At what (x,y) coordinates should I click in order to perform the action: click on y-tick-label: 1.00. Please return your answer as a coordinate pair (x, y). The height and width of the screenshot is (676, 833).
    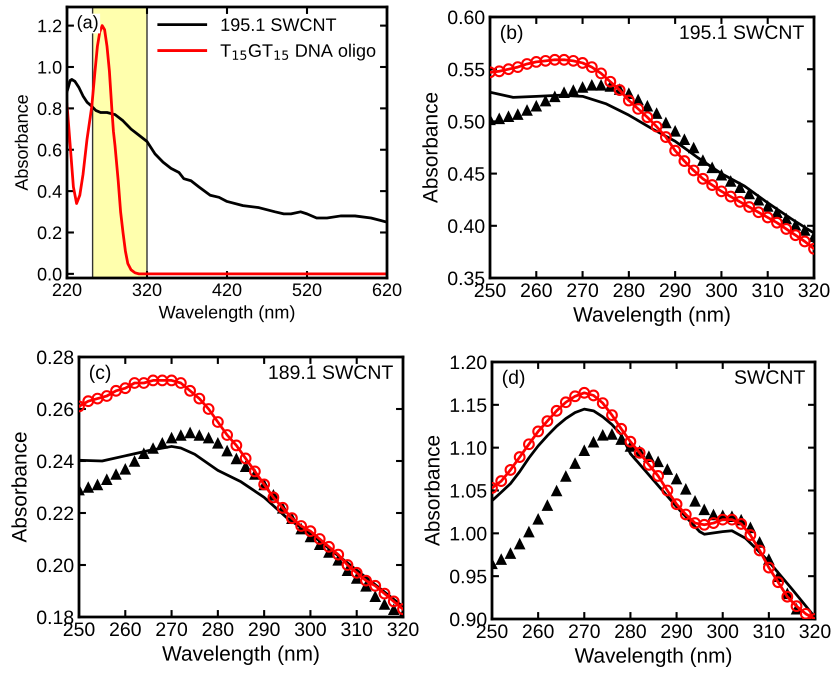
    Looking at the image, I should click on (468, 533).